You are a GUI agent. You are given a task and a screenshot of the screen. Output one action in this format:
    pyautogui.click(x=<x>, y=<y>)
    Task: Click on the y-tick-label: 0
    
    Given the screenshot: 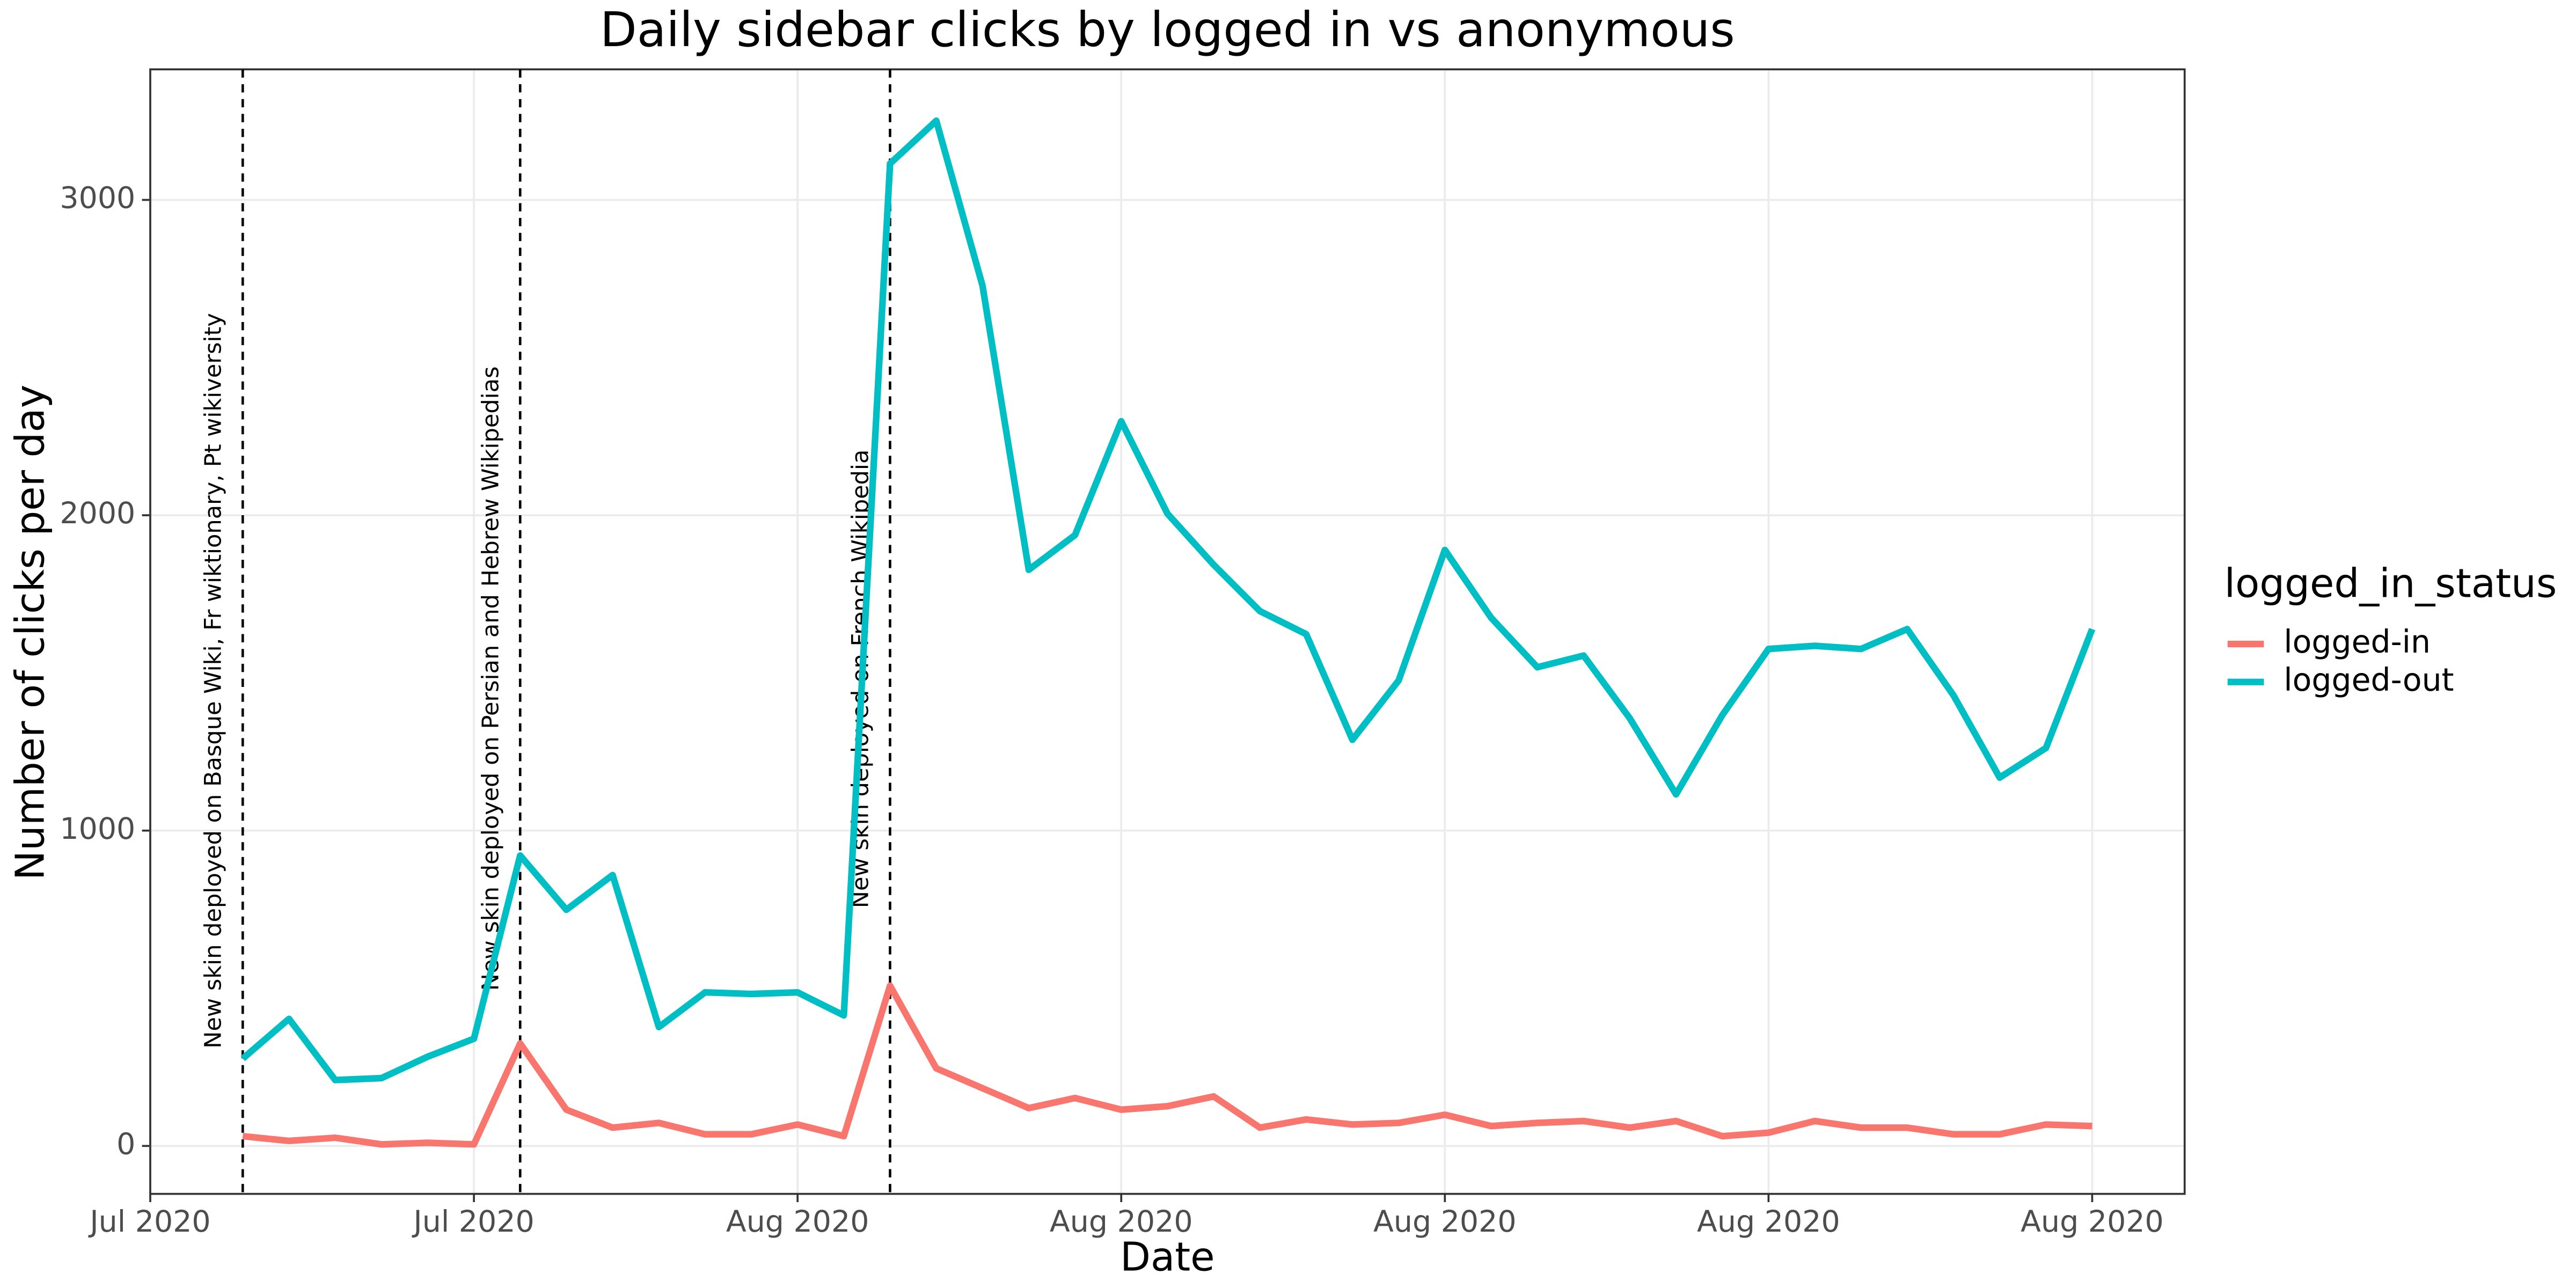 What is the action you would take?
    pyautogui.click(x=125, y=1144)
    